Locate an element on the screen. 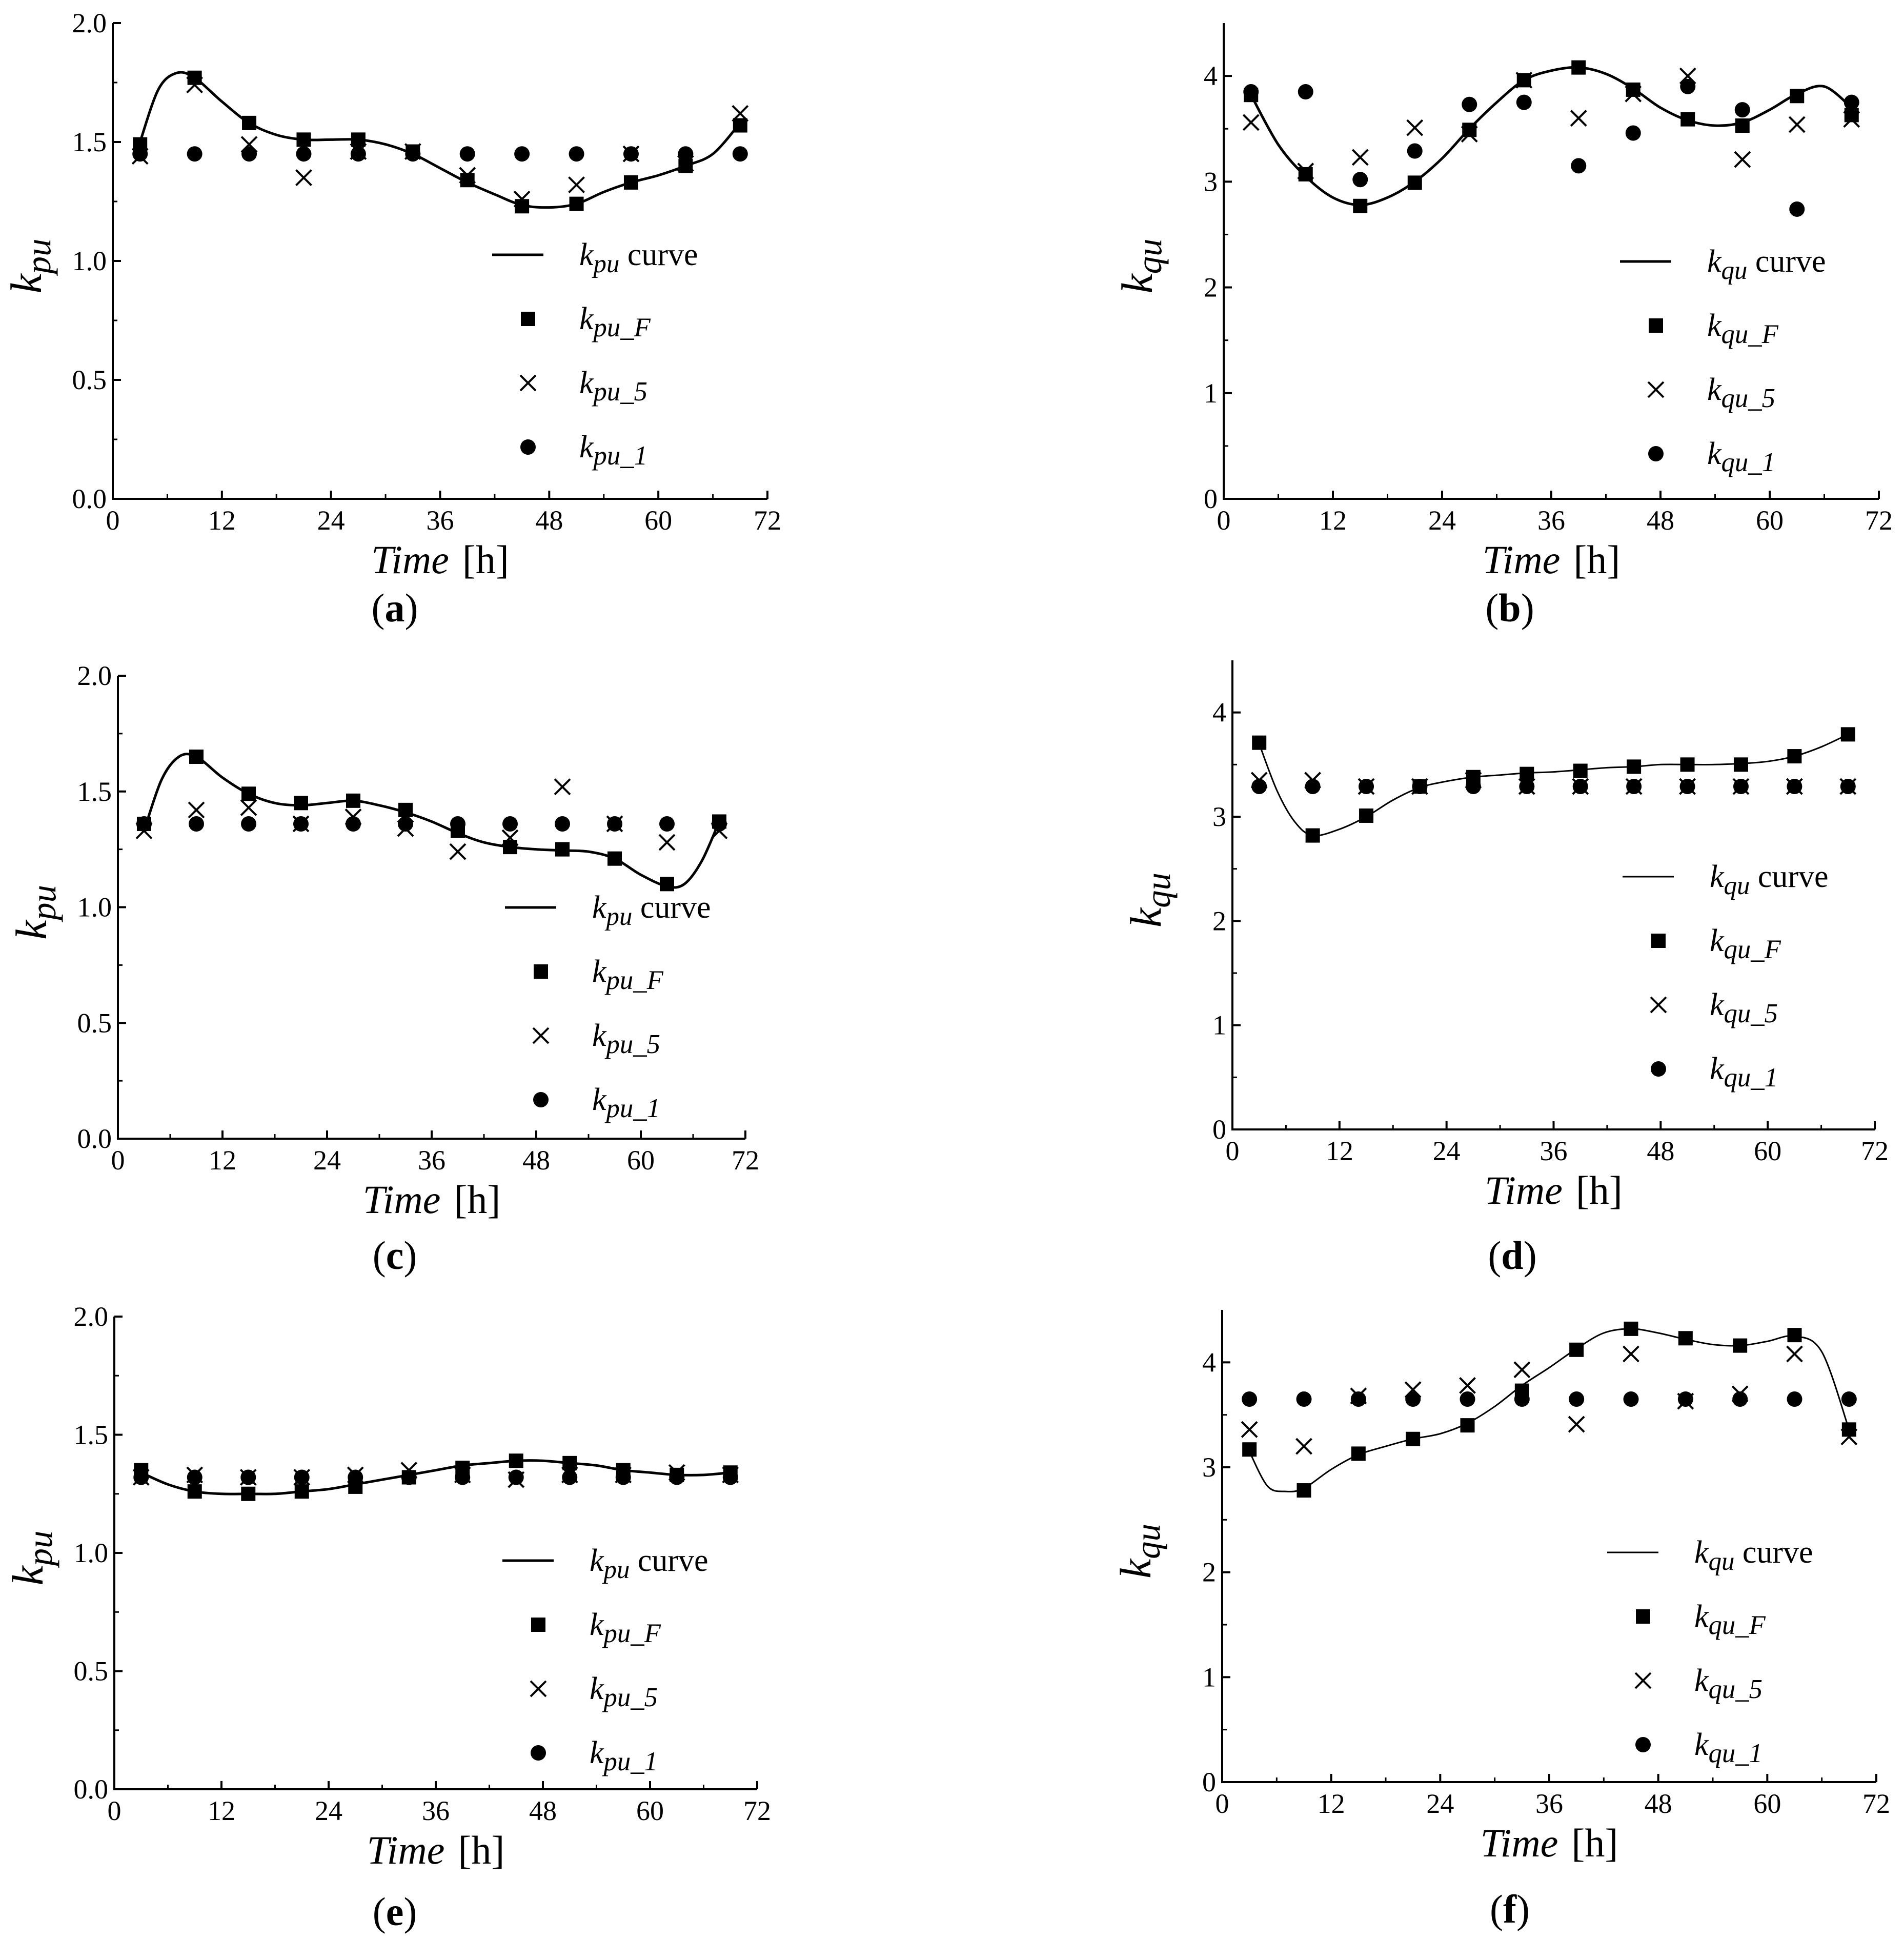 Image resolution: width=1904 pixels, height=1940 pixels. legend-label: kpu curve is located at coordinates (651, 911).